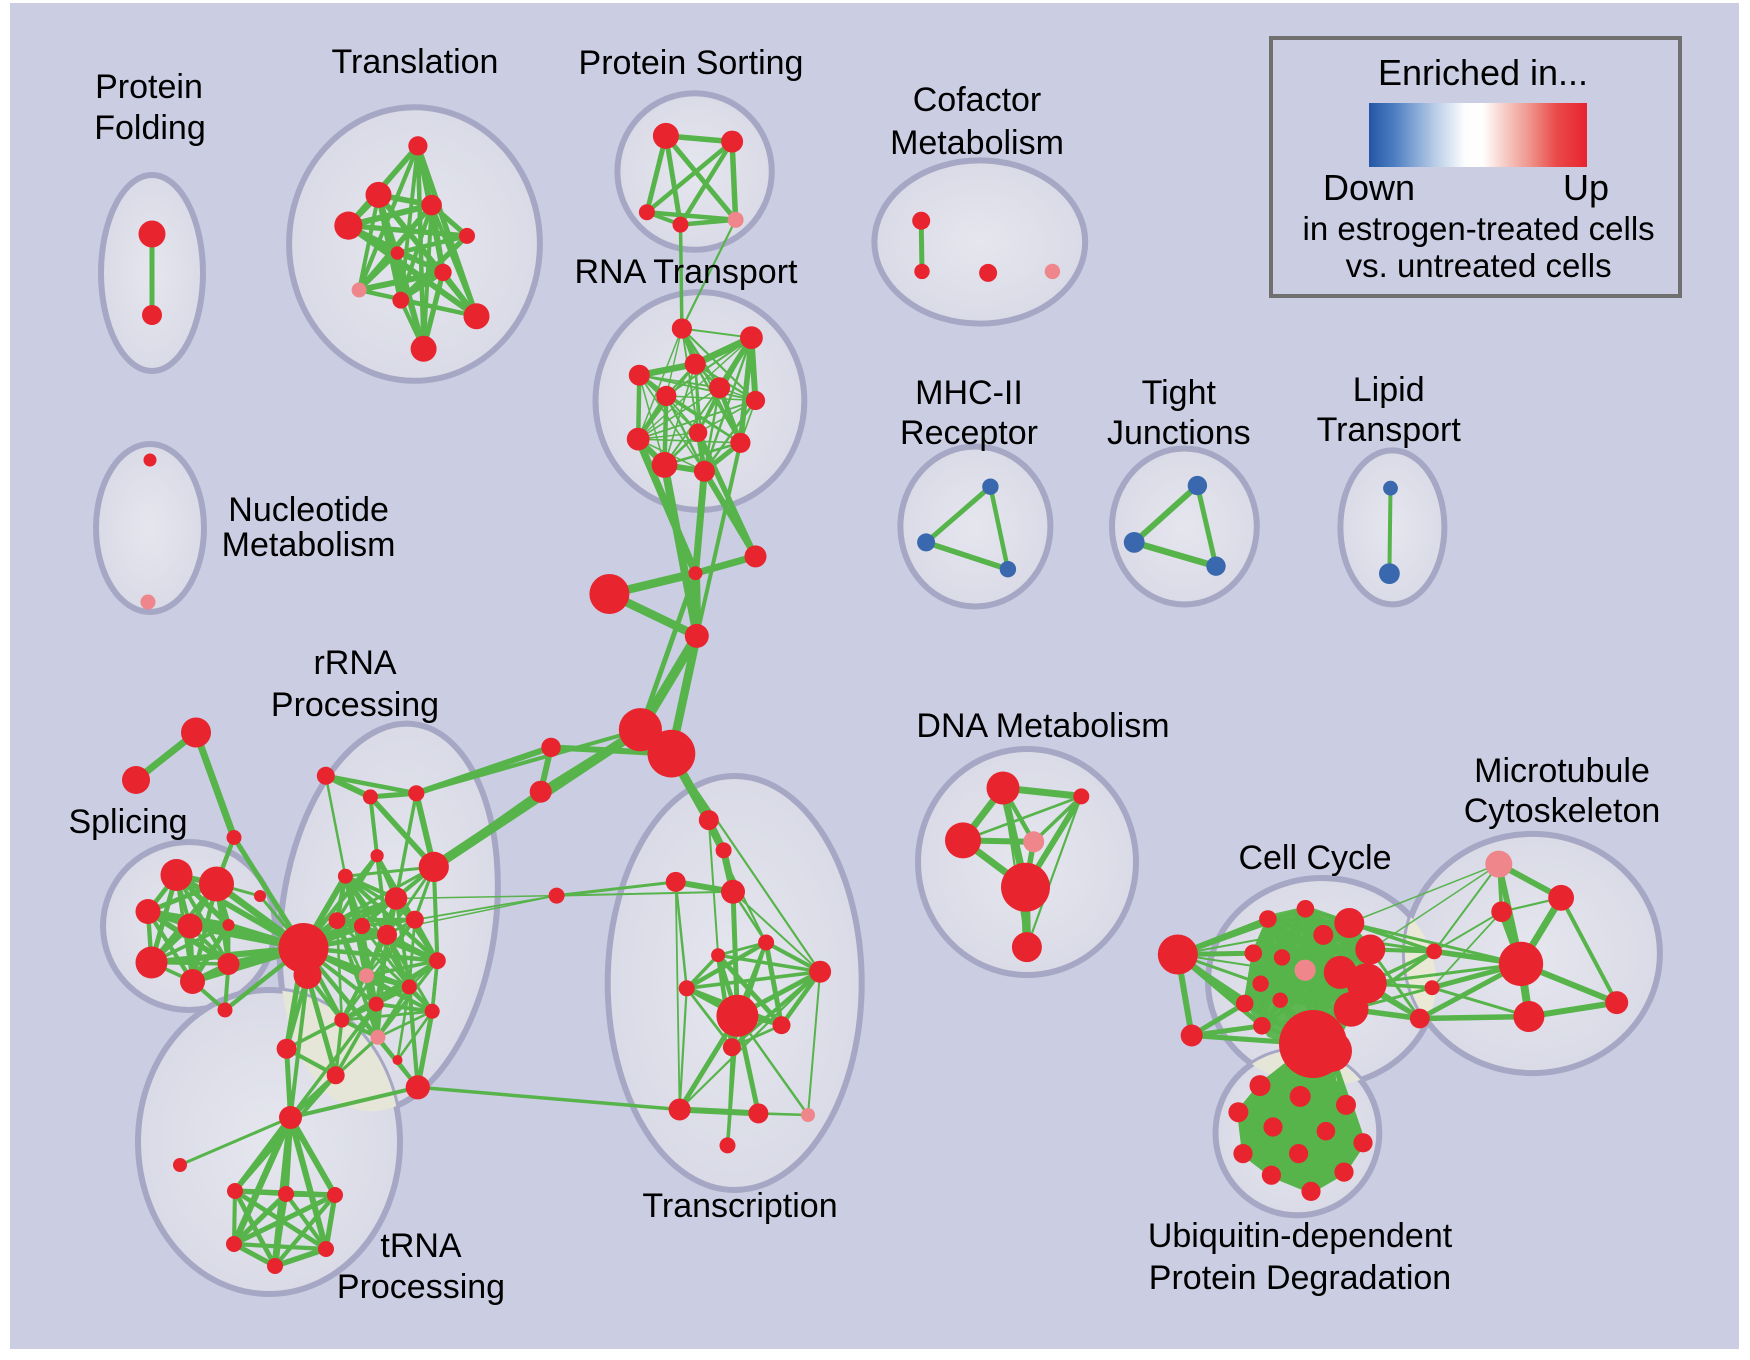 The width and height of the screenshot is (1750, 1360). I want to click on svg-text: Cell Cycle, so click(1314, 858).